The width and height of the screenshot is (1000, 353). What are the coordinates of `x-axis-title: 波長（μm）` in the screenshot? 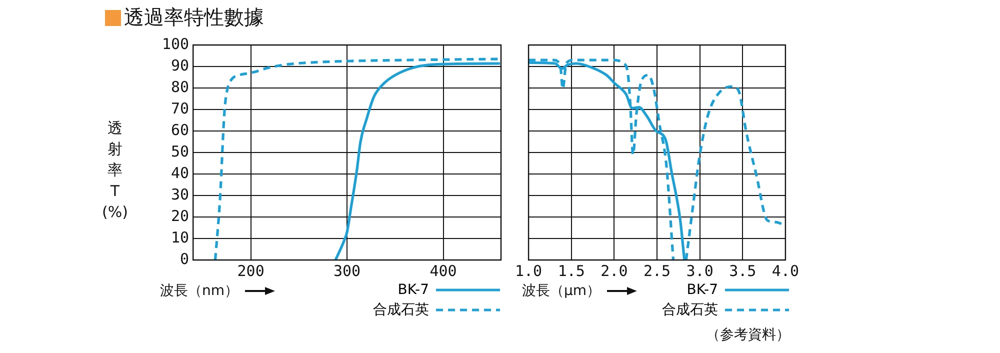 It's located at (561, 291).